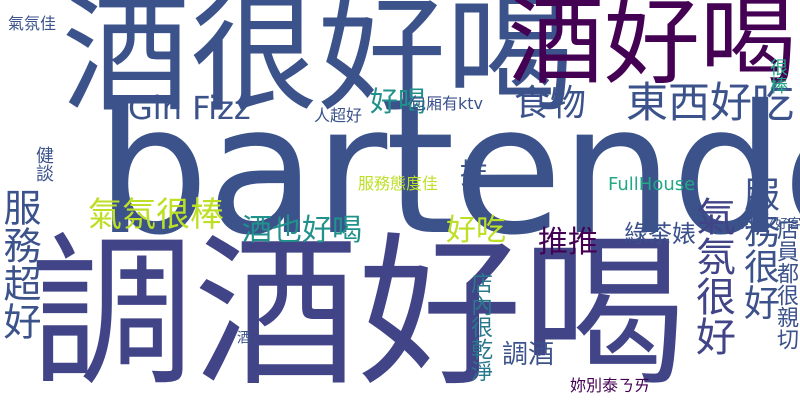  What do you see at coordinates (447, 103) in the screenshot?
I see `word-baoxiang-you-ktv: 包厢有ktv` at bounding box center [447, 103].